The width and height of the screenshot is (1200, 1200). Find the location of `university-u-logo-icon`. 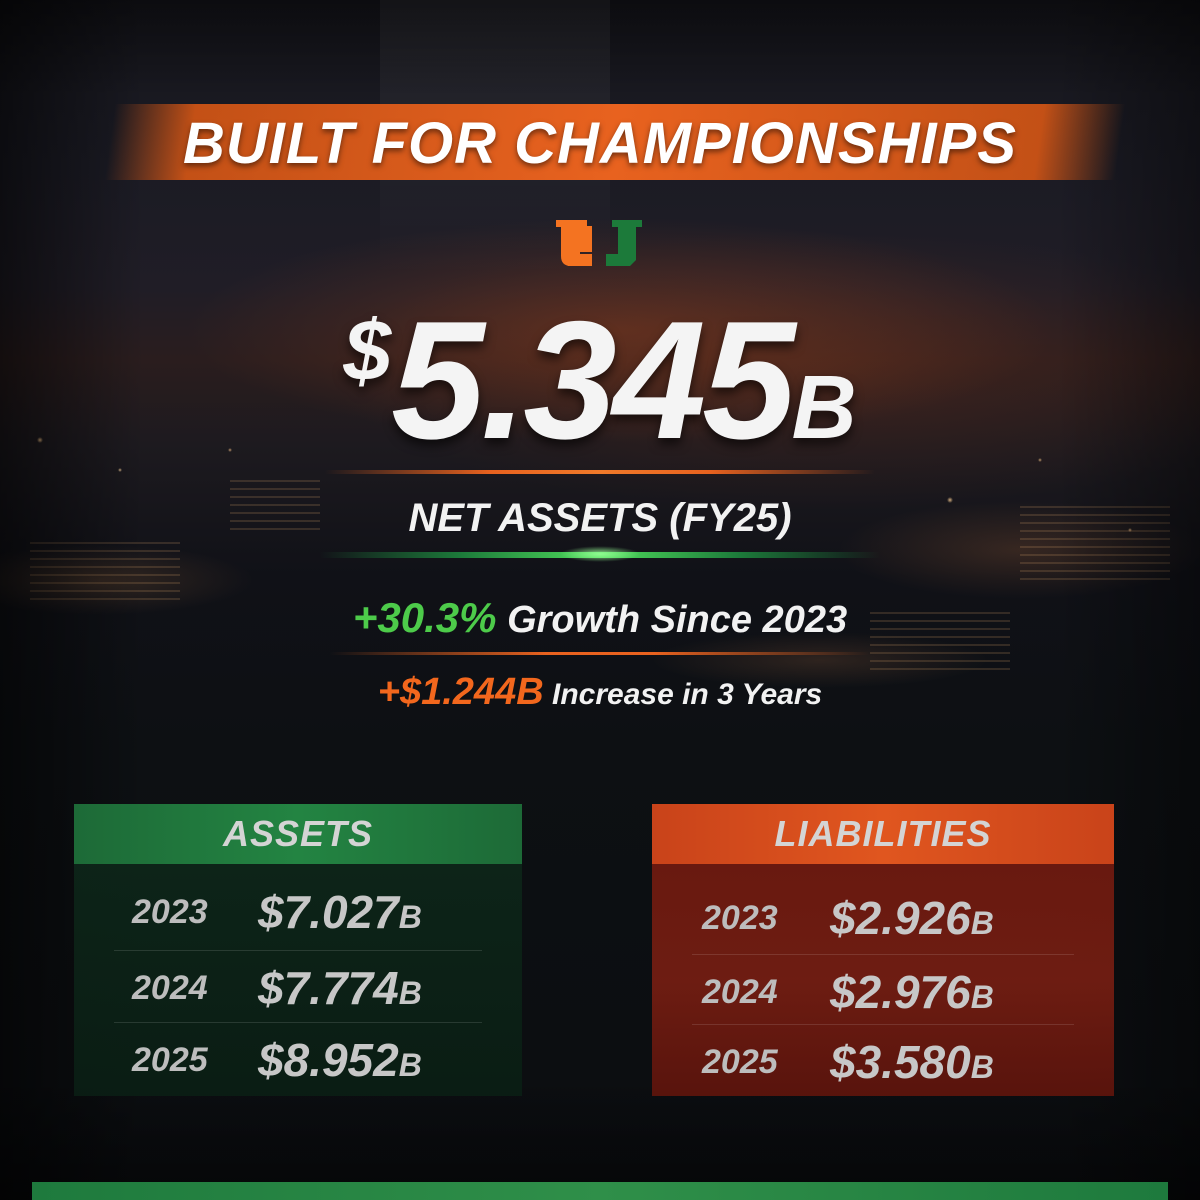

university-u-logo-icon is located at coordinates (599, 243).